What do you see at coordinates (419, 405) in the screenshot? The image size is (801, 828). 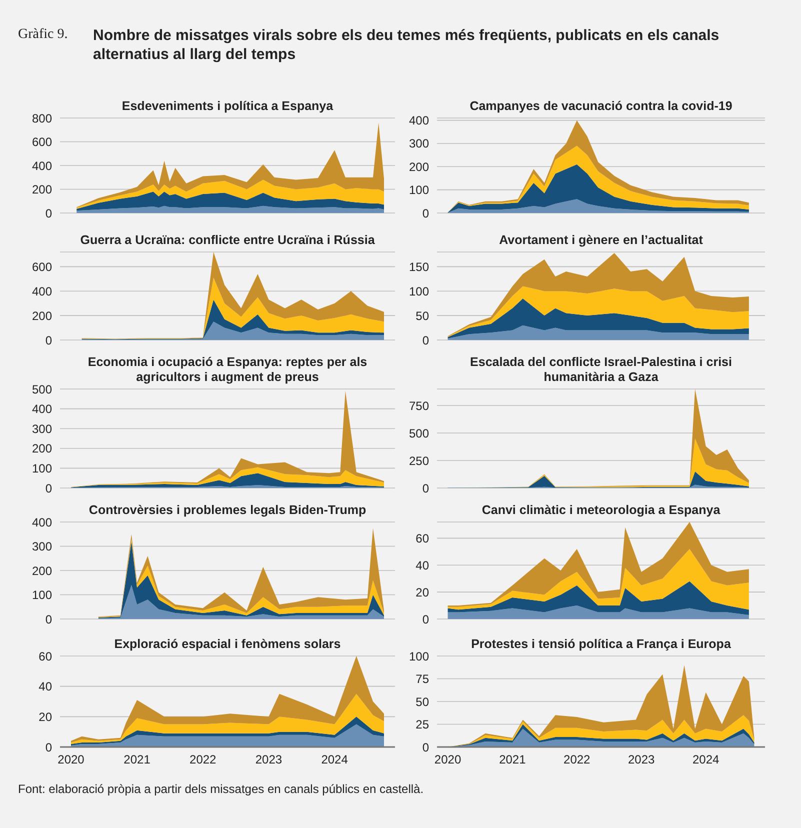 I see `y-tick-label: 750` at bounding box center [419, 405].